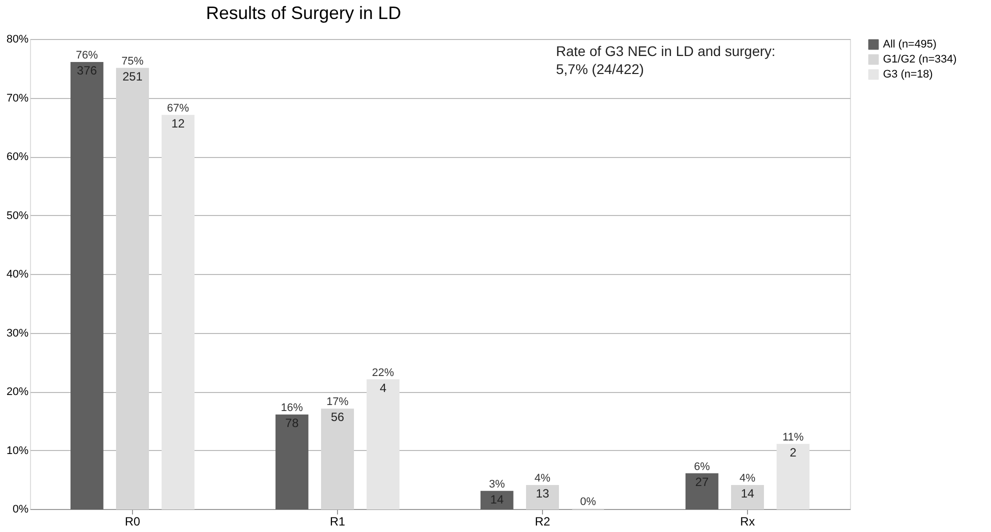 This screenshot has width=991, height=532. What do you see at coordinates (383, 387) in the screenshot?
I see `annotation: 4` at bounding box center [383, 387].